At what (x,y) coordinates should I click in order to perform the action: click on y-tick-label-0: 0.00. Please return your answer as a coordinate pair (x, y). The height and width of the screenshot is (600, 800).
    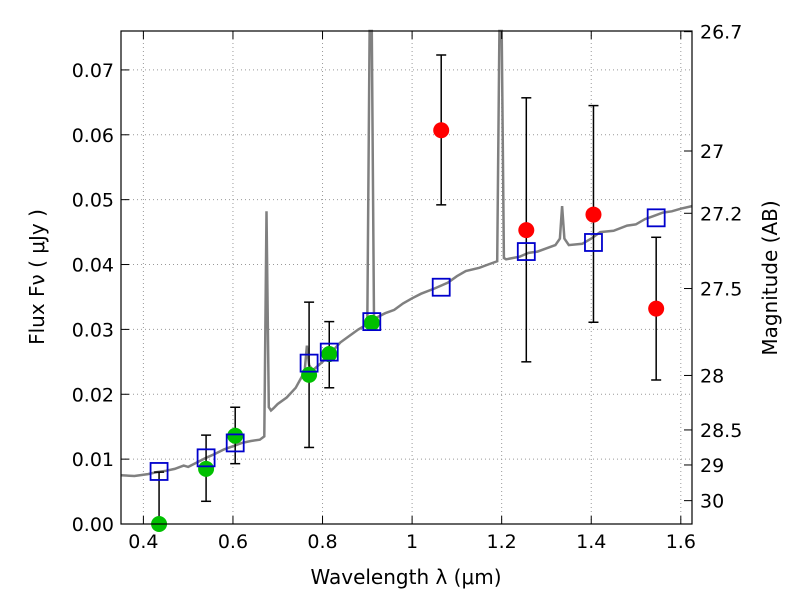
    Looking at the image, I should click on (93, 525).